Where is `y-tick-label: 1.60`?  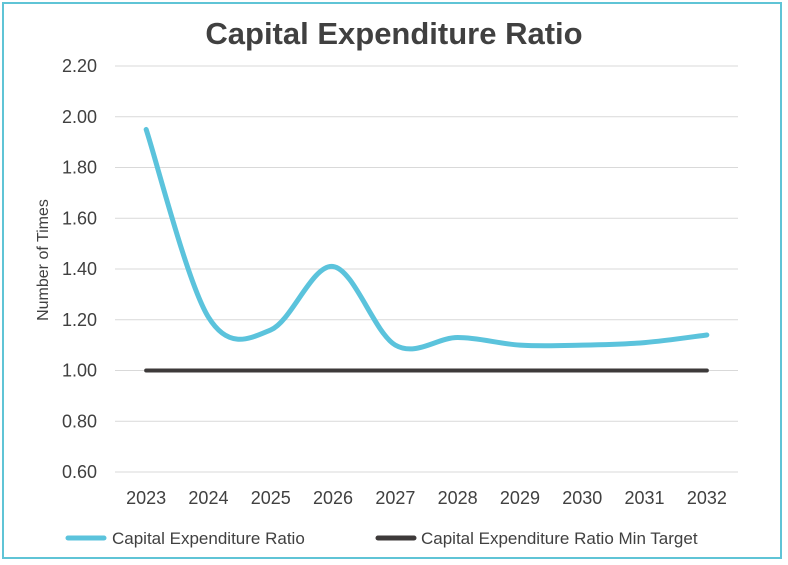 y-tick-label: 1.60 is located at coordinates (79, 218).